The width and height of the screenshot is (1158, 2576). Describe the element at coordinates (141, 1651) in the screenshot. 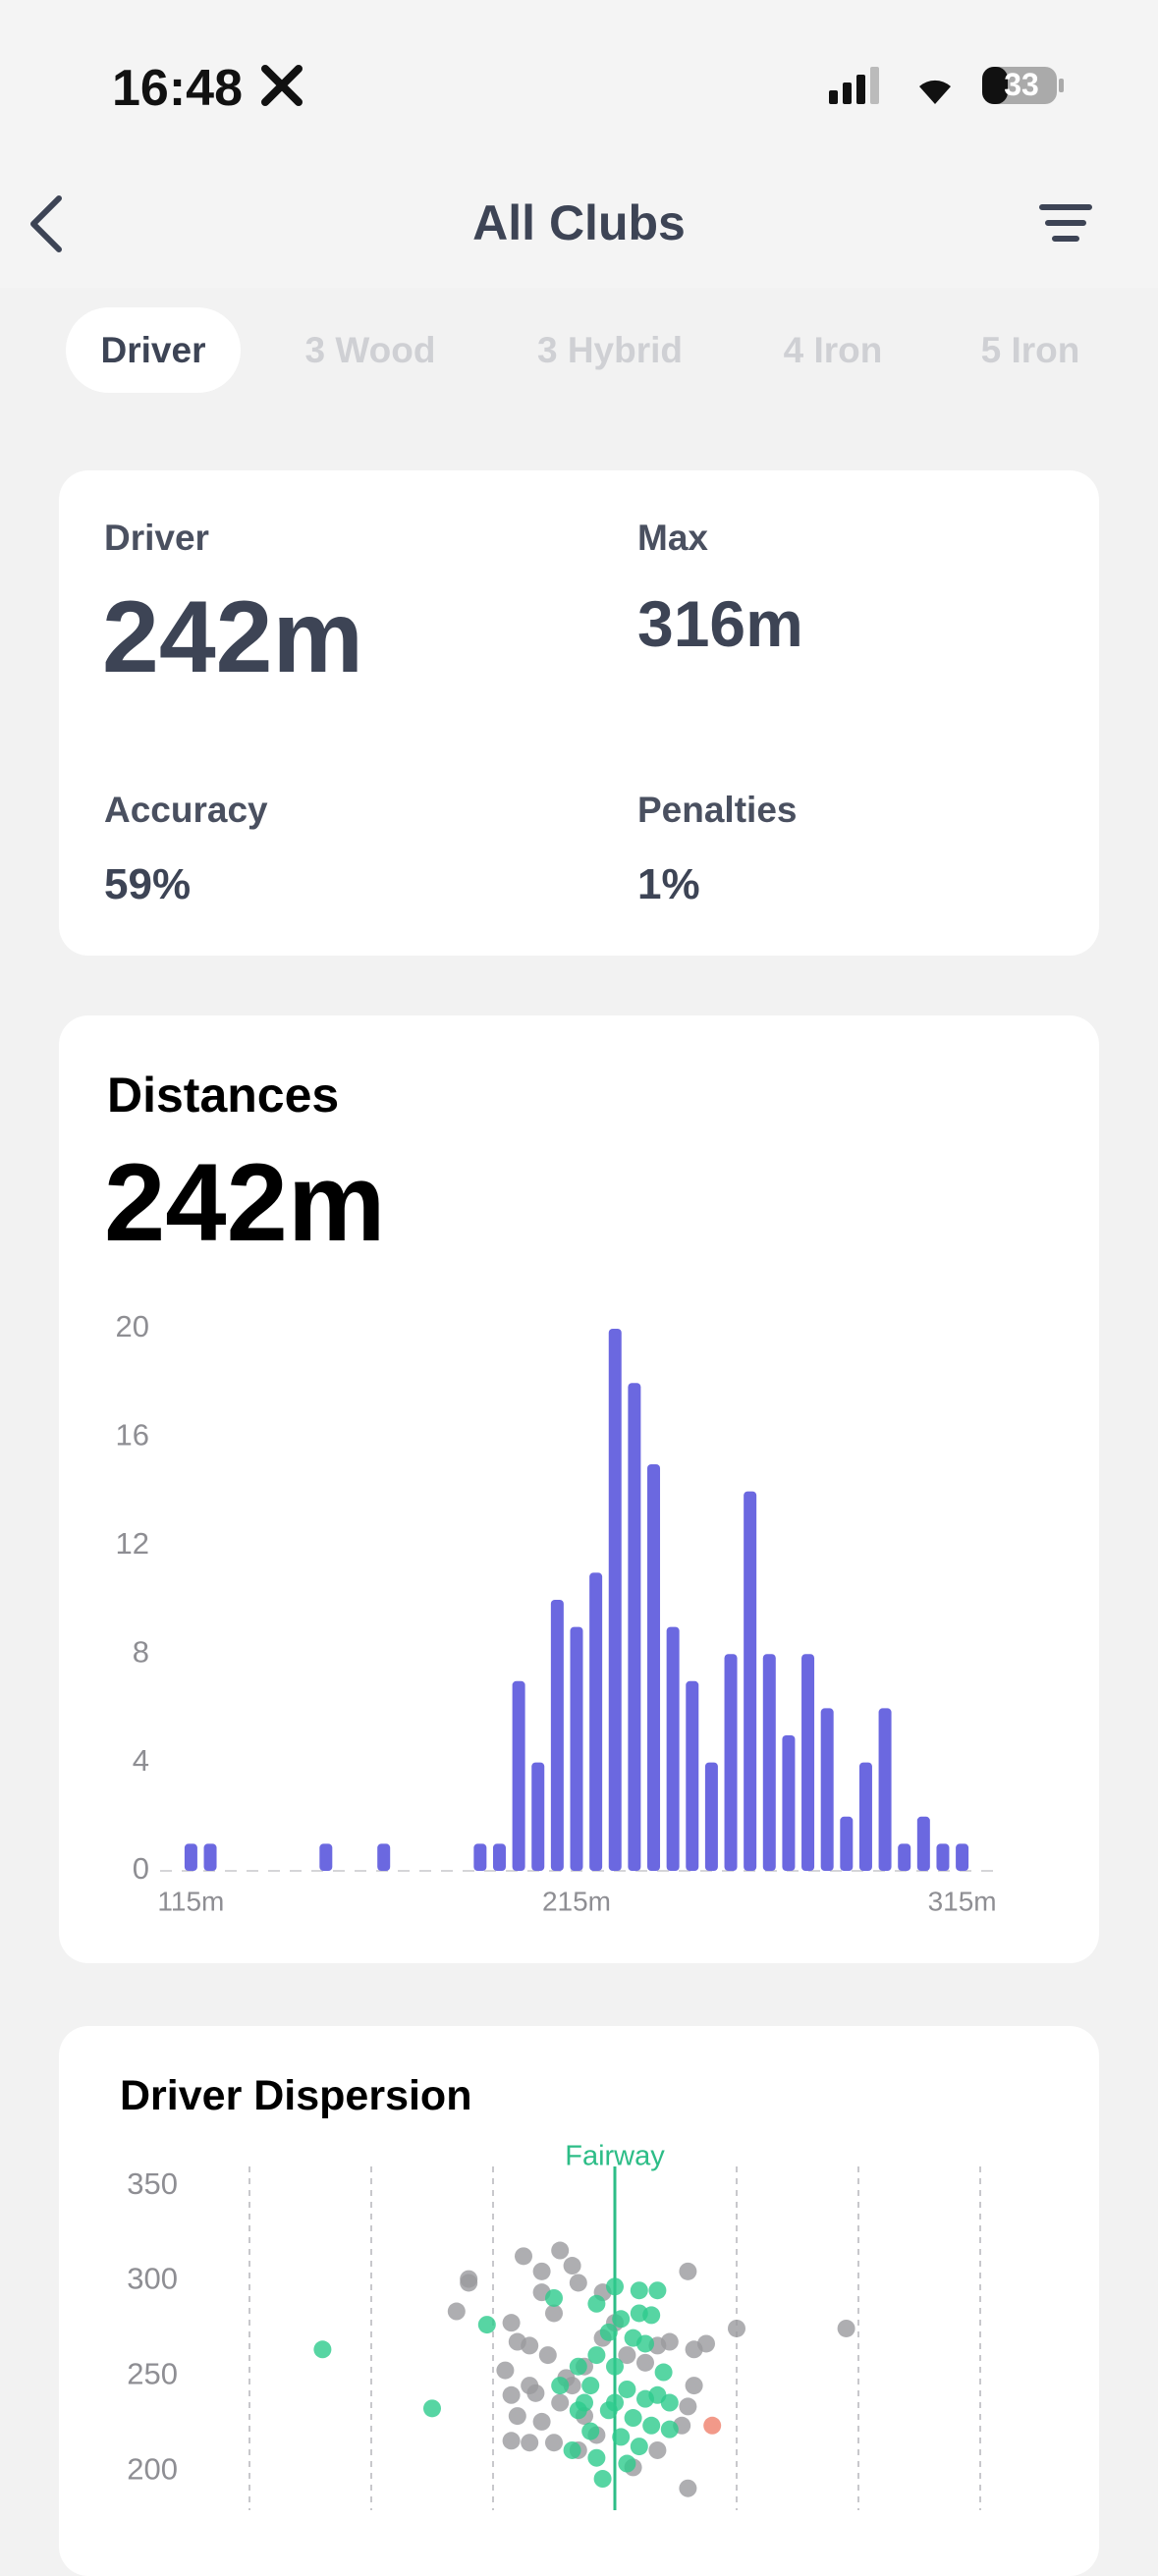

I see `y-tick-label: 8` at that location.